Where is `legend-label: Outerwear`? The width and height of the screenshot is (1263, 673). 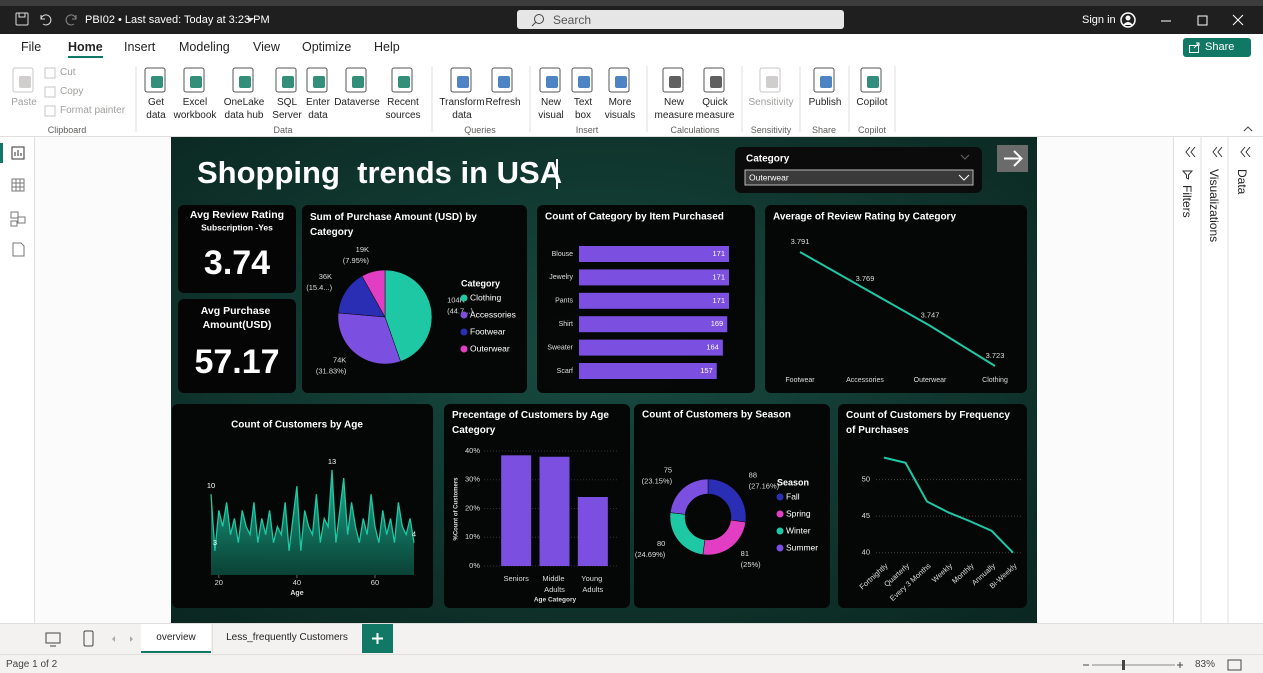
legend-label: Outerwear is located at coordinates (490, 348).